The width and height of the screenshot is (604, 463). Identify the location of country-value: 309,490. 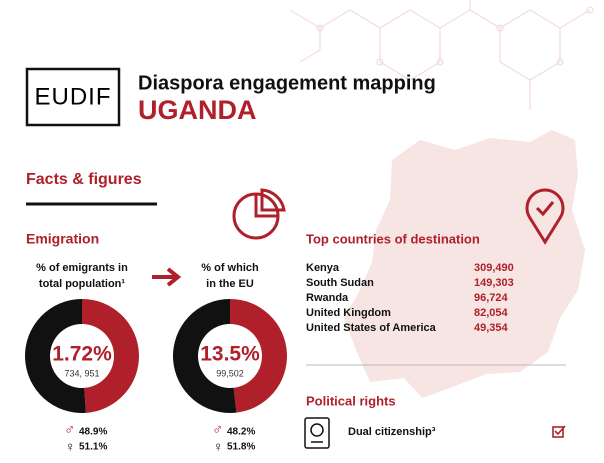
(494, 268).